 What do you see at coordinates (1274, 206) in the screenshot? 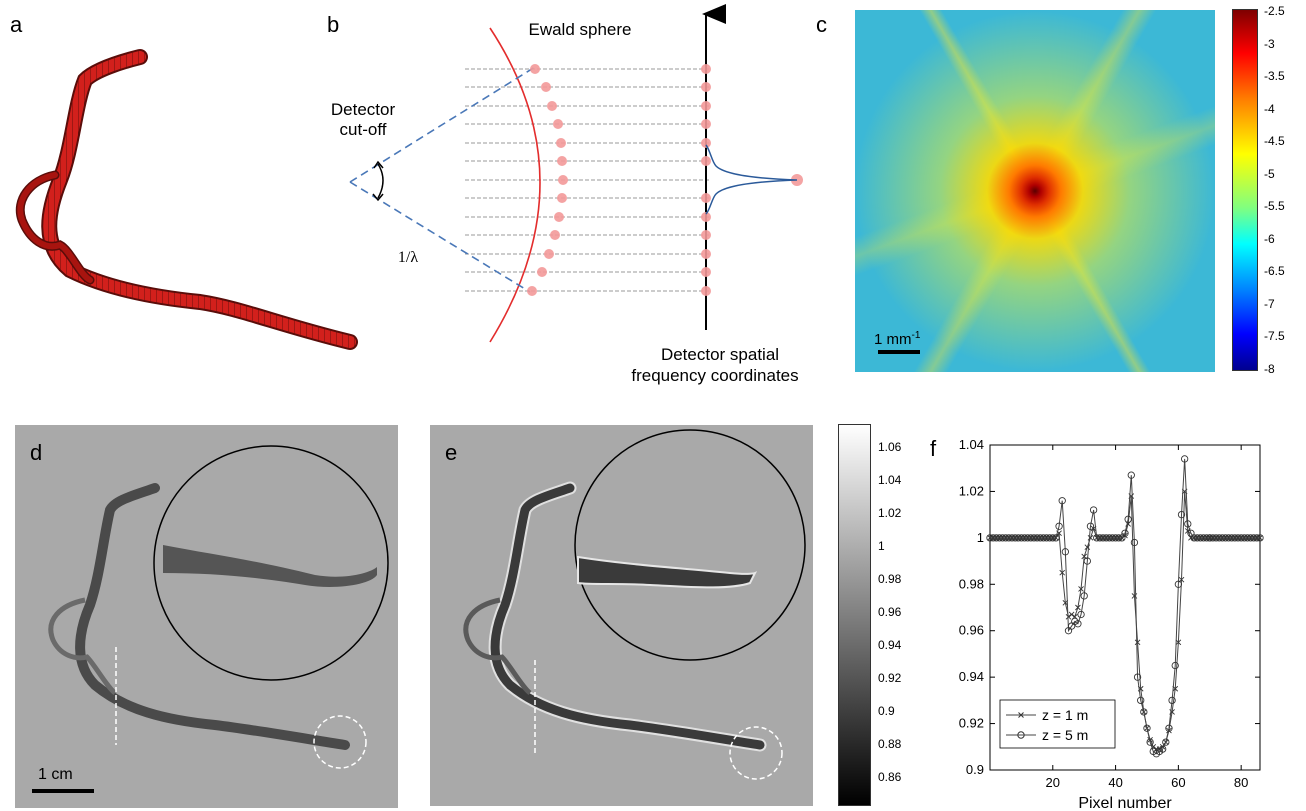
I see `colorbar-jet-tick-label: -5.5` at bounding box center [1274, 206].